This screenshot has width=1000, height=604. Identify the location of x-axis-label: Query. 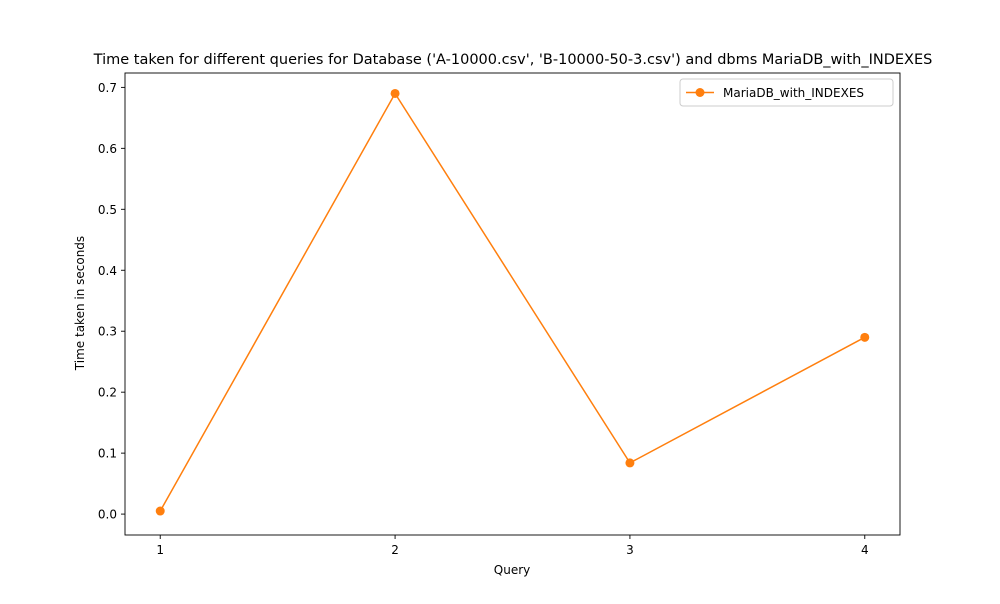
(512, 570).